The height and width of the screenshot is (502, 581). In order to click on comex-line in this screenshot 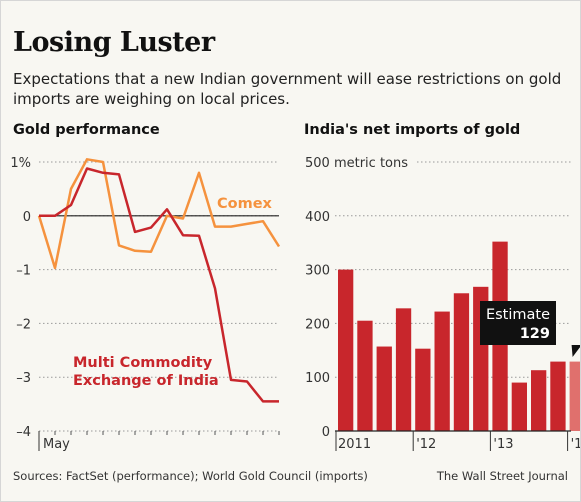, I will do `click(159, 214)`.